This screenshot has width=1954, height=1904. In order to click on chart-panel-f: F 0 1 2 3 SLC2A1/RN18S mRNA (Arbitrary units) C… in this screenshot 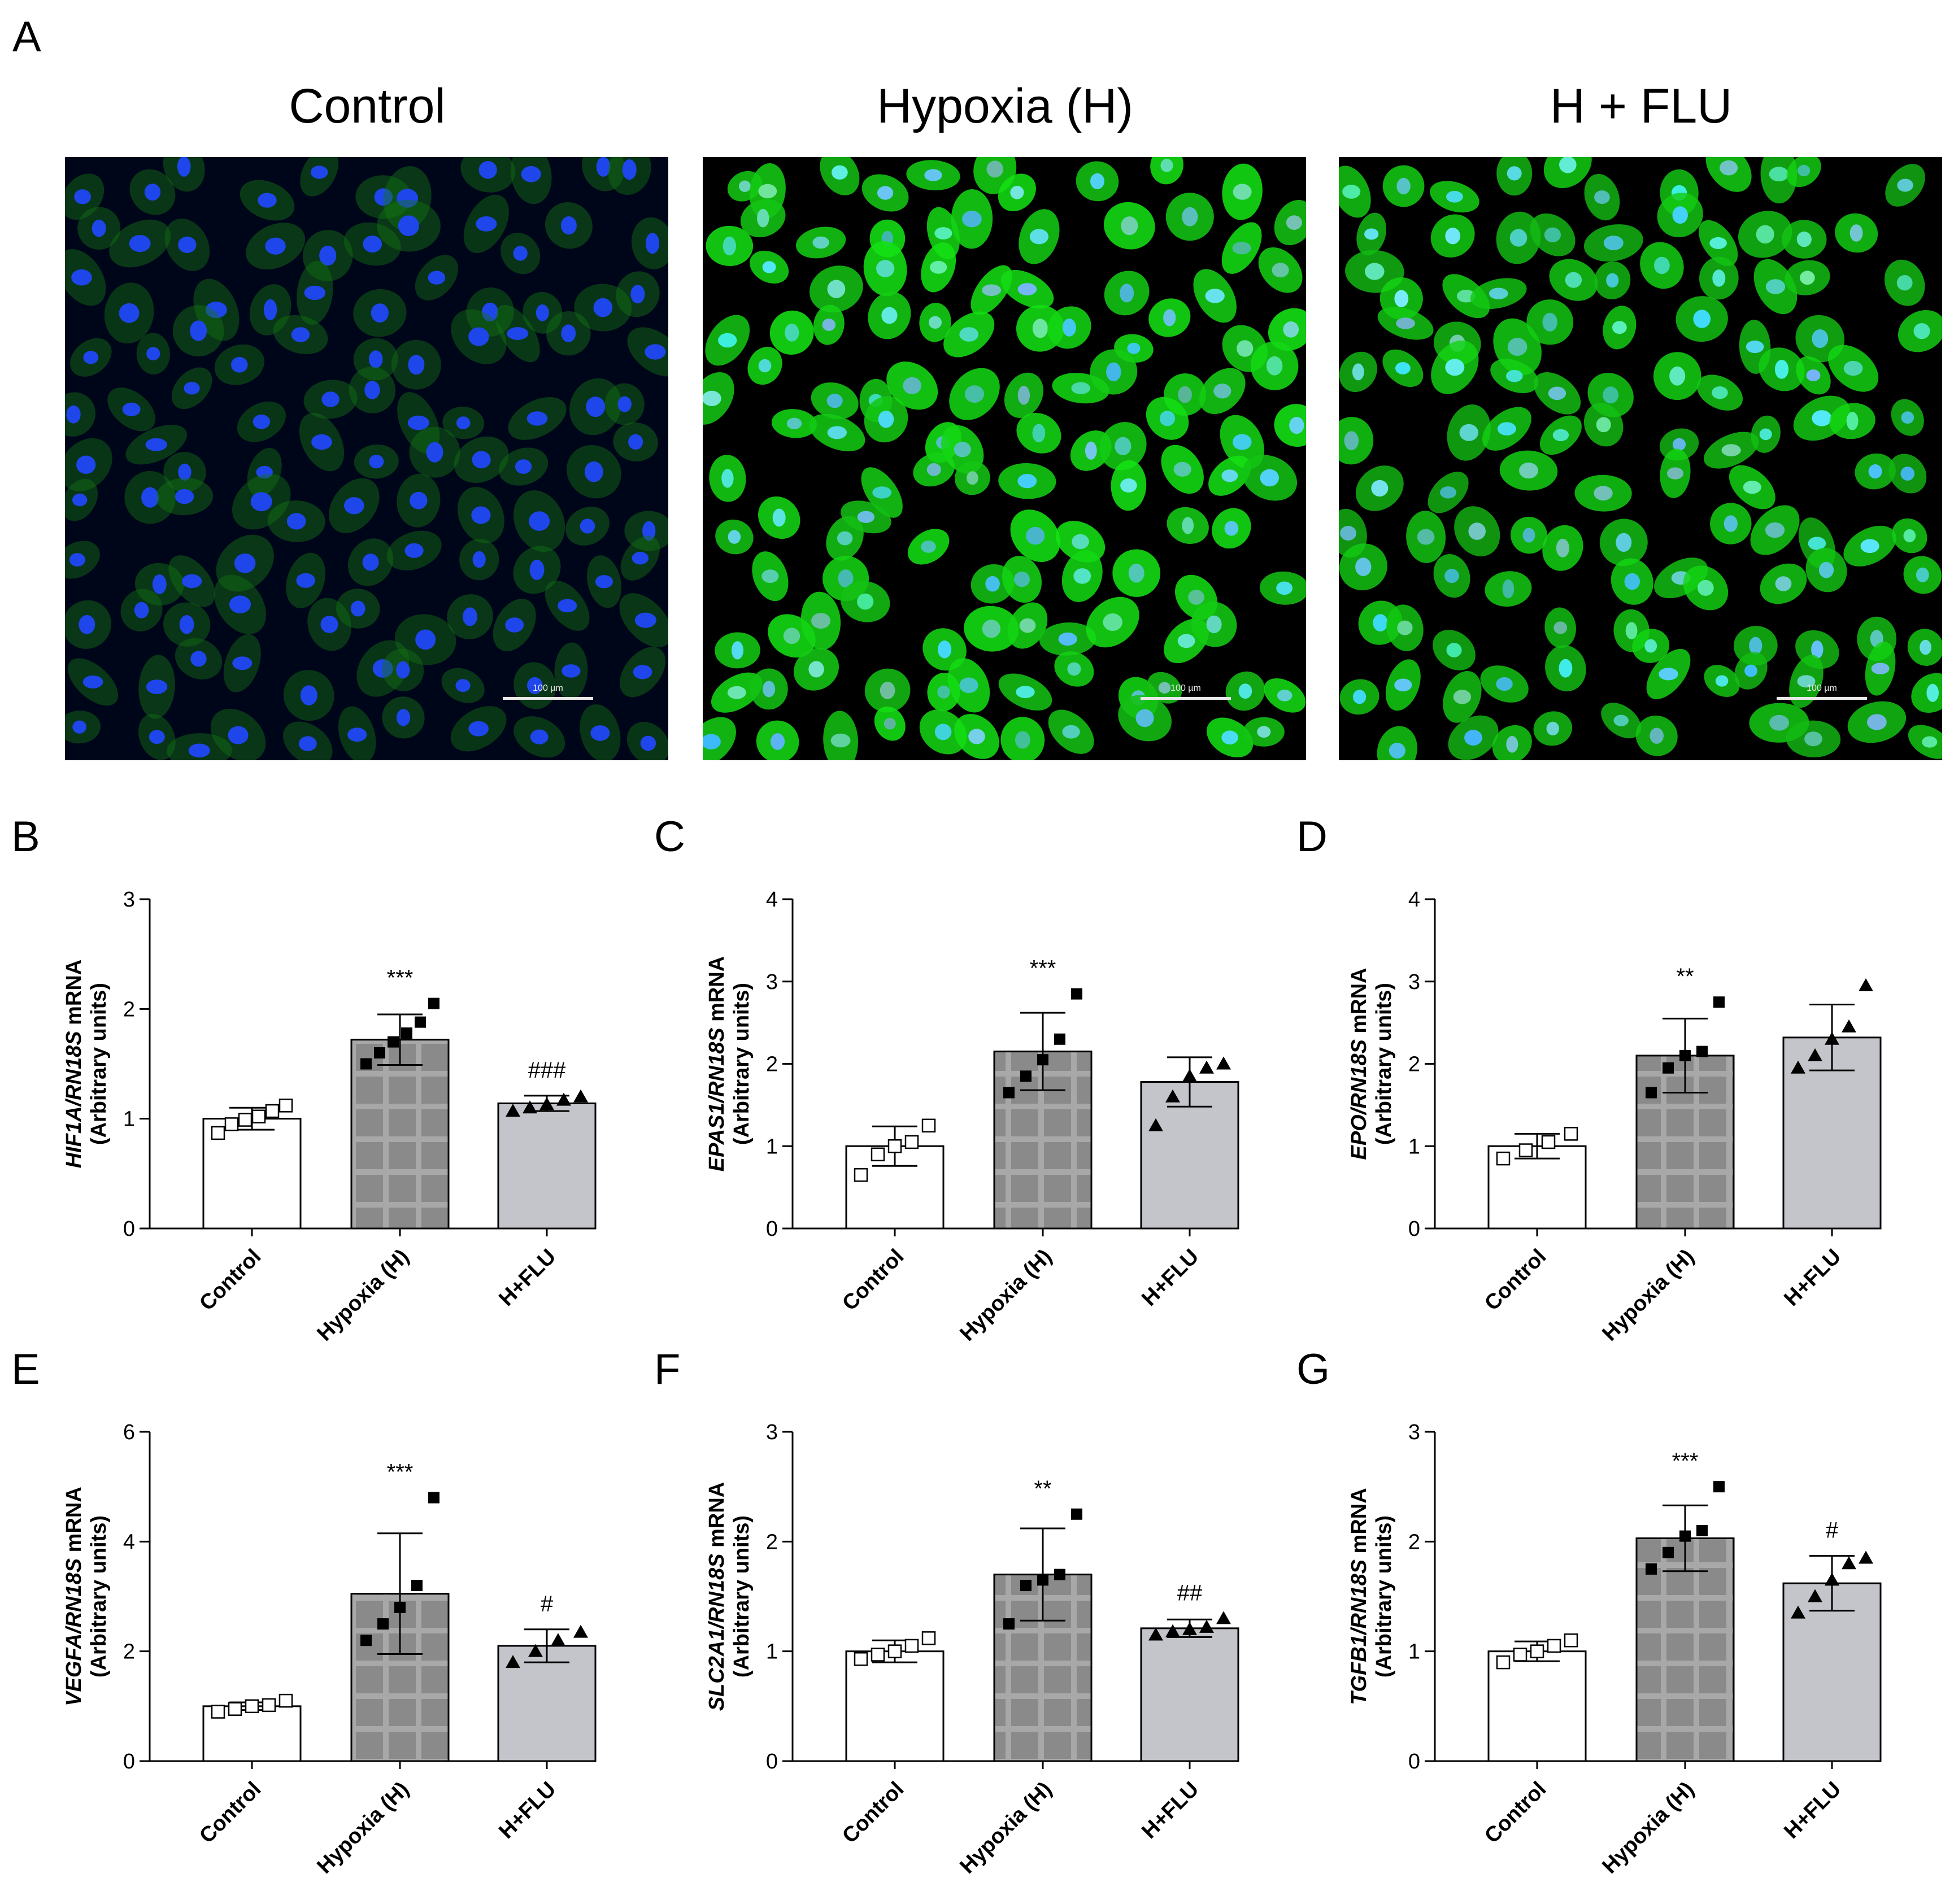, I will do `click(947, 1612)`.